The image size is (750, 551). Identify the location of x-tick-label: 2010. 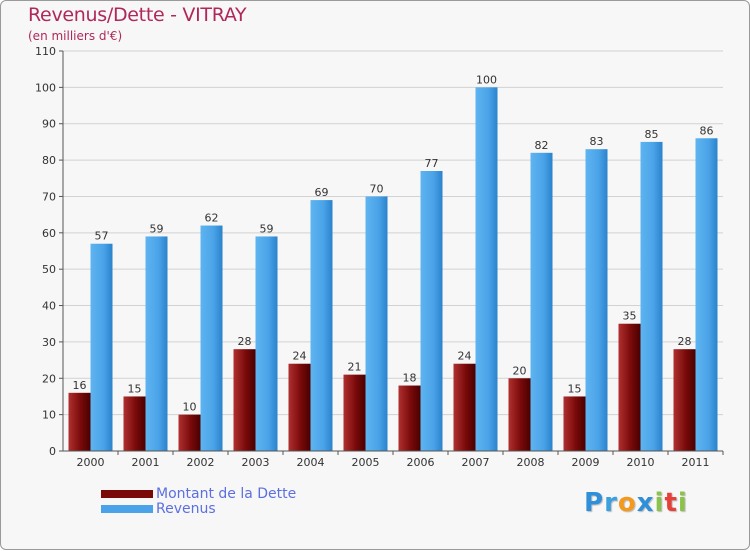
(641, 462).